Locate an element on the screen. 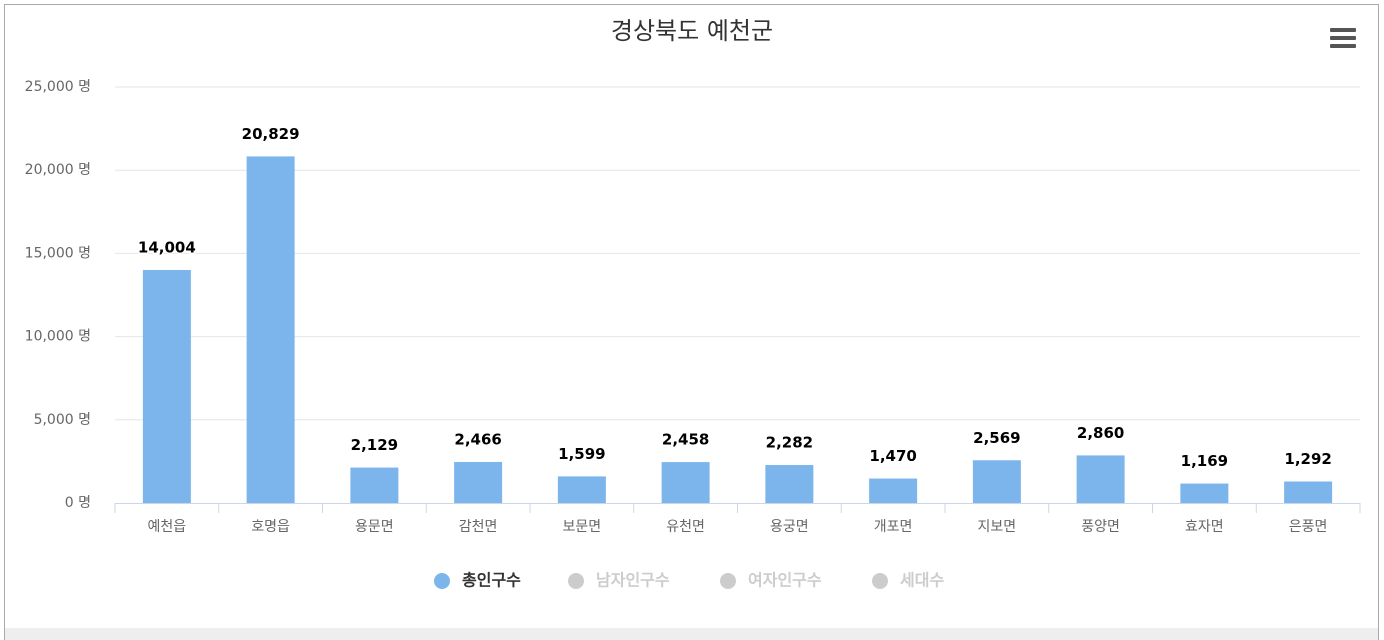  menu-button is located at coordinates (1343, 38).